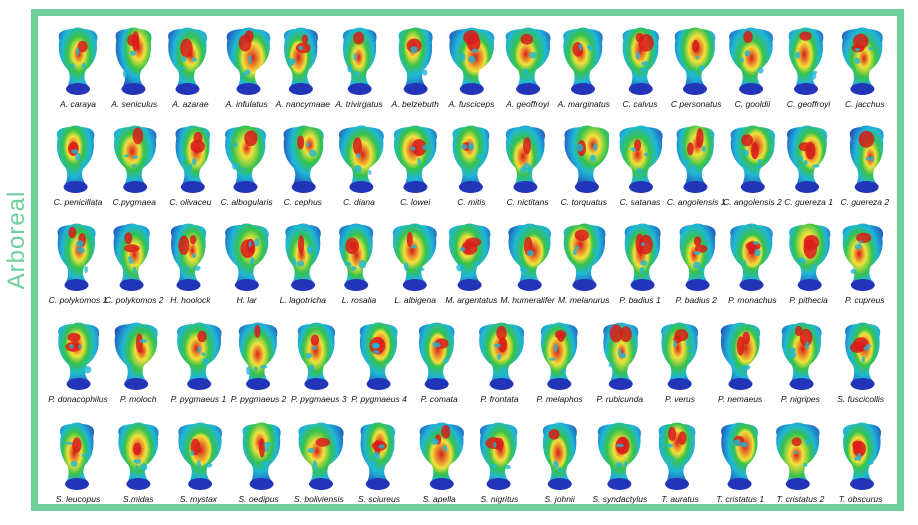 The height and width of the screenshot is (525, 918). I want to click on specimen-cell: P. badius 1, so click(640, 274).